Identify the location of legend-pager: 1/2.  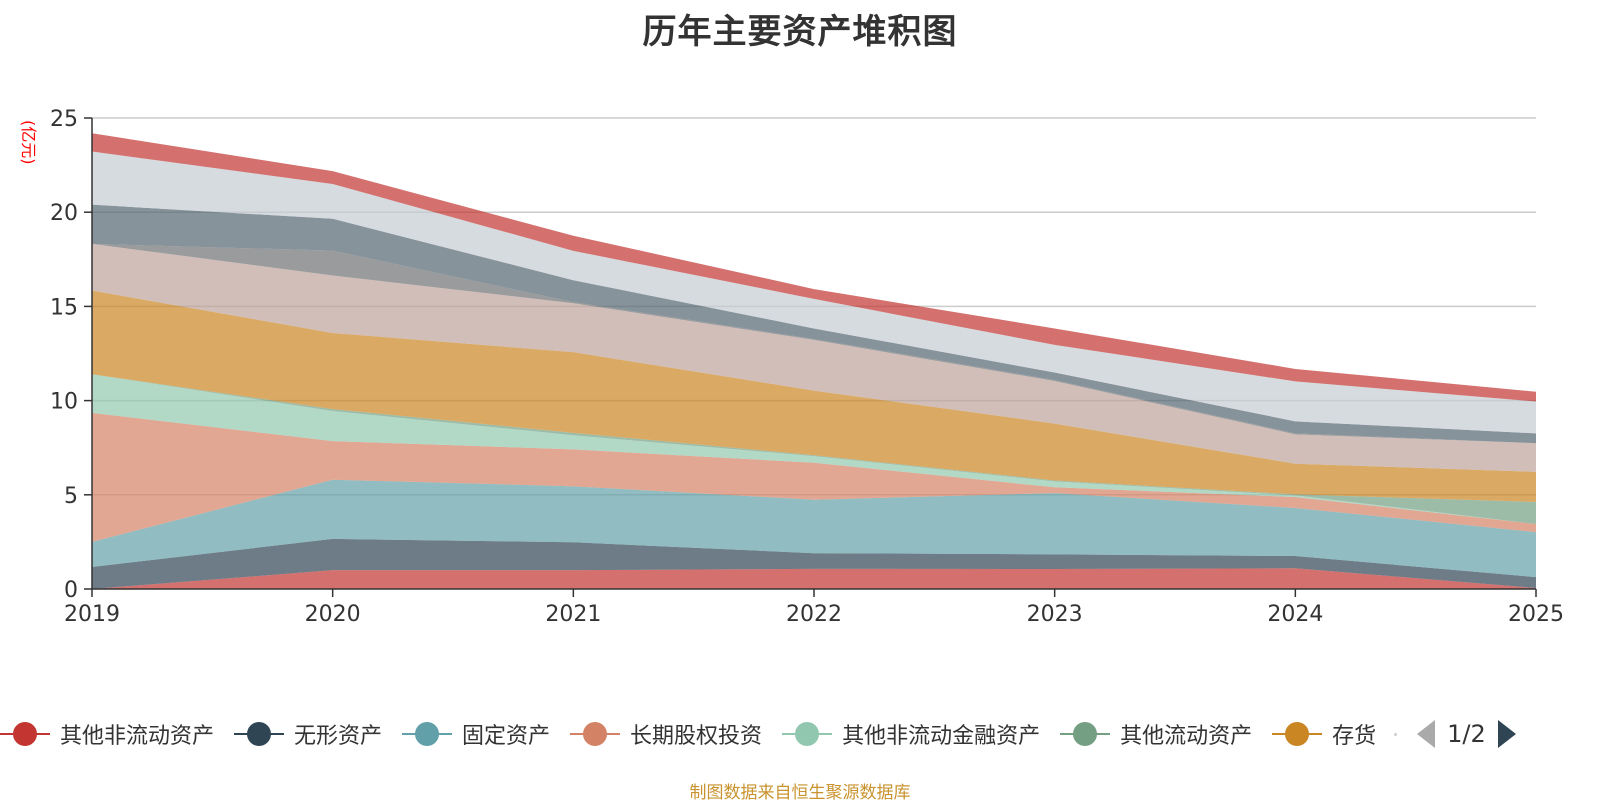
(1466, 734).